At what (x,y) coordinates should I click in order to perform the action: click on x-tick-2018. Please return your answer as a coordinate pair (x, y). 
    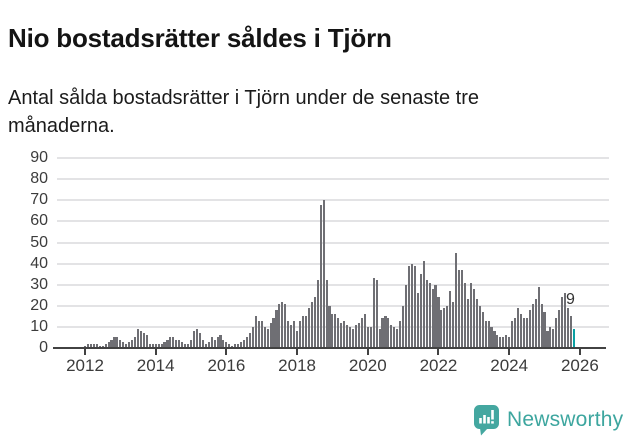
    Looking at the image, I should click on (297, 352).